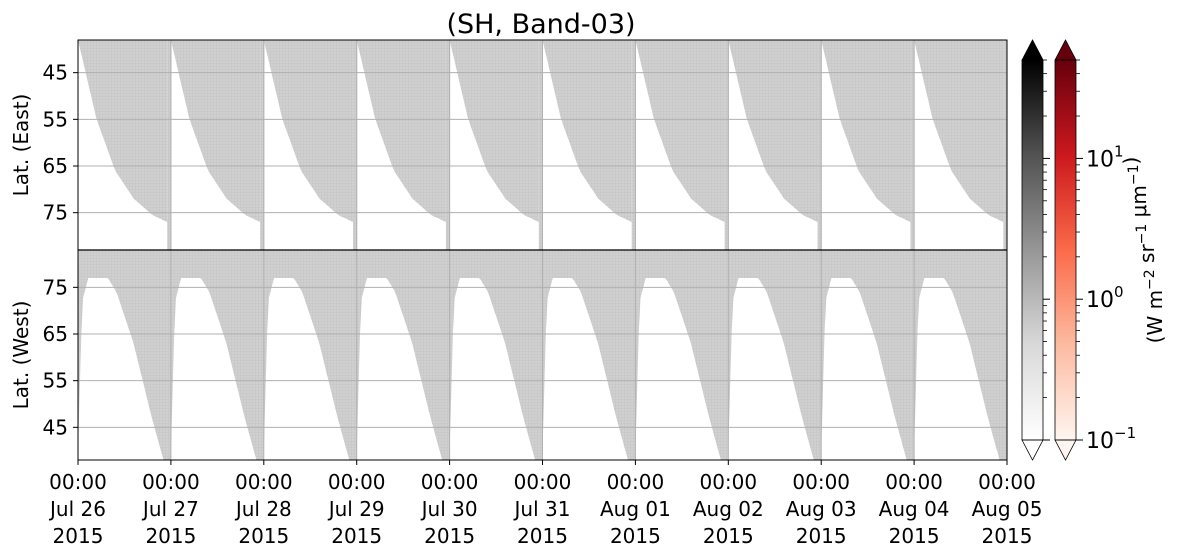 The image size is (1181, 556). I want to click on colorbar-red-extend-min, so click(1065, 450).